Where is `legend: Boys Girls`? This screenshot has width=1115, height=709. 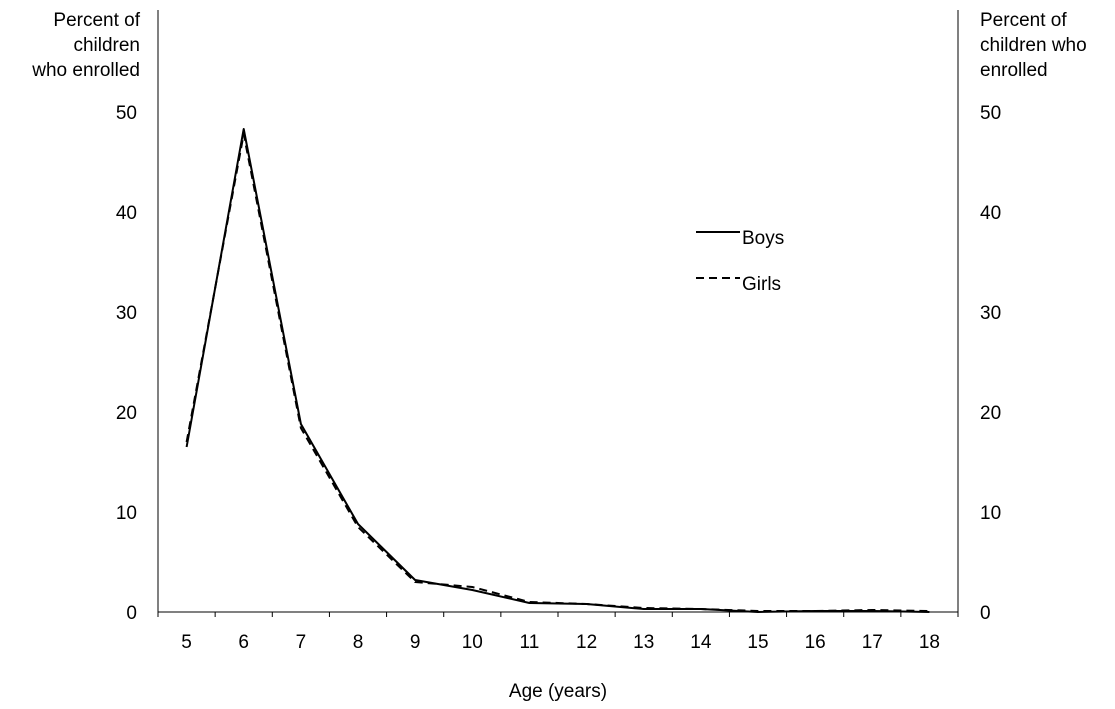
legend: Boys Girls is located at coordinates (740, 261).